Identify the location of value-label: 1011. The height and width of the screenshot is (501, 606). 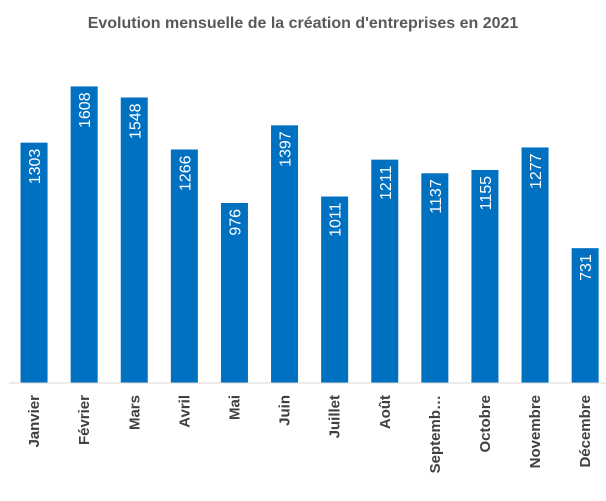
(336, 219).